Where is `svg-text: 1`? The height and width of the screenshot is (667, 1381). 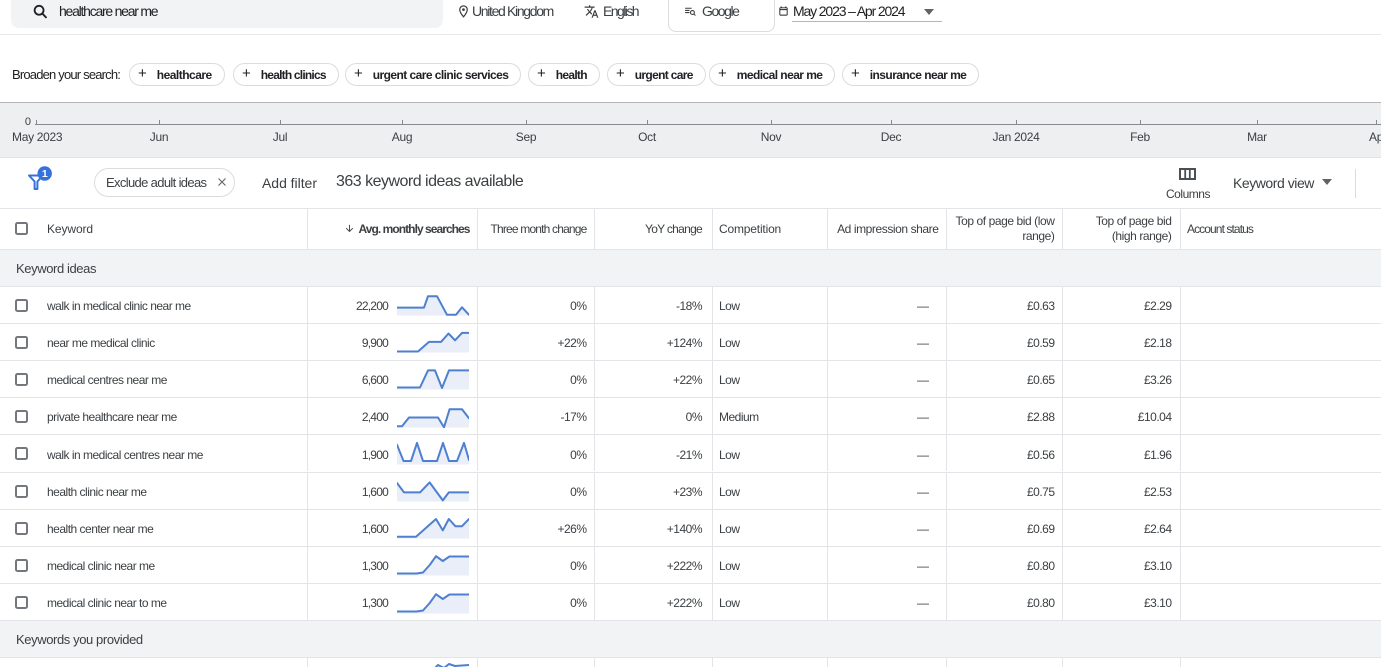 svg-text: 1 is located at coordinates (45, 174).